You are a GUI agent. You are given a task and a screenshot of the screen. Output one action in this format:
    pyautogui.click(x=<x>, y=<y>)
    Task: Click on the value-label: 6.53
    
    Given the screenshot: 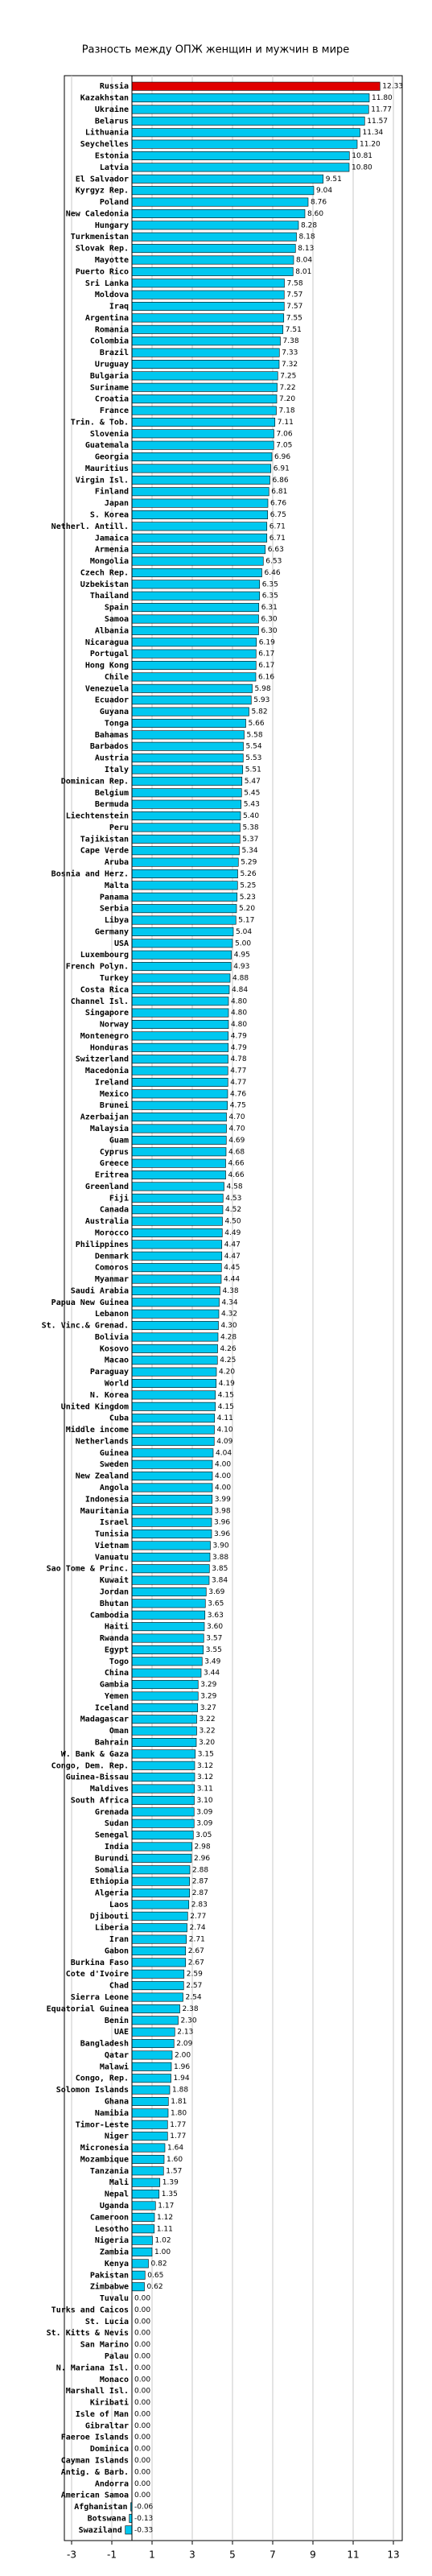 What is the action you would take?
    pyautogui.click(x=273, y=562)
    